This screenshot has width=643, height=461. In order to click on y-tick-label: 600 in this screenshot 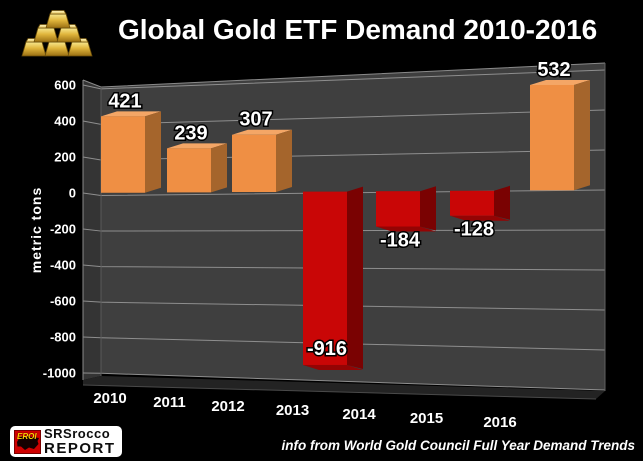, I will do `click(65, 85)`.